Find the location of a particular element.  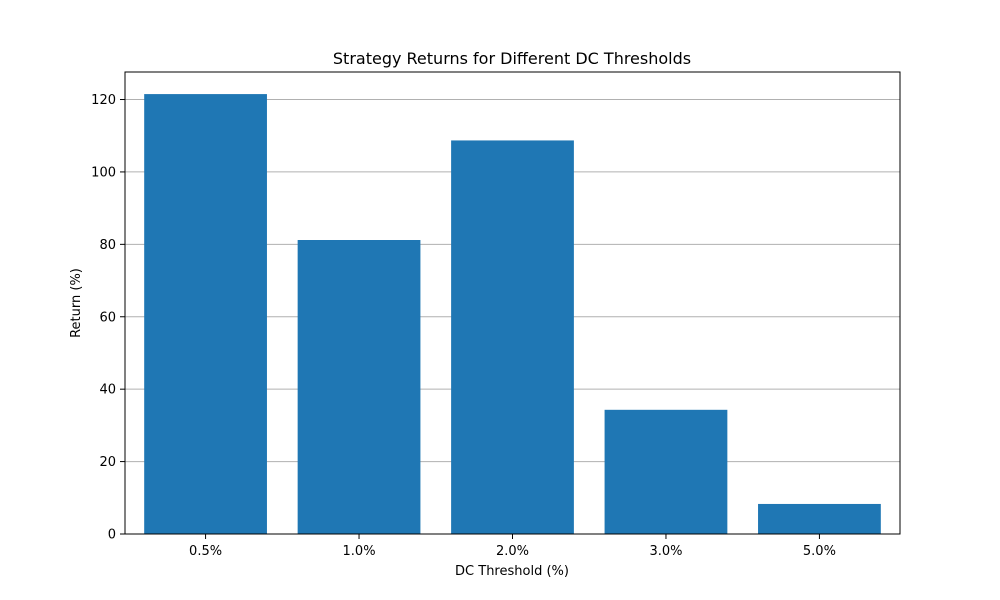

bar-0.5% is located at coordinates (205, 314).